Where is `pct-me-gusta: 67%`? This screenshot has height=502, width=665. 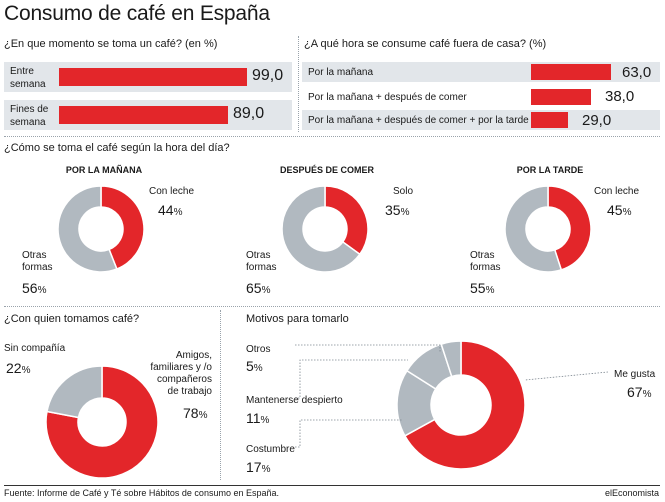
pct-me-gusta: 67% is located at coordinates (639, 392).